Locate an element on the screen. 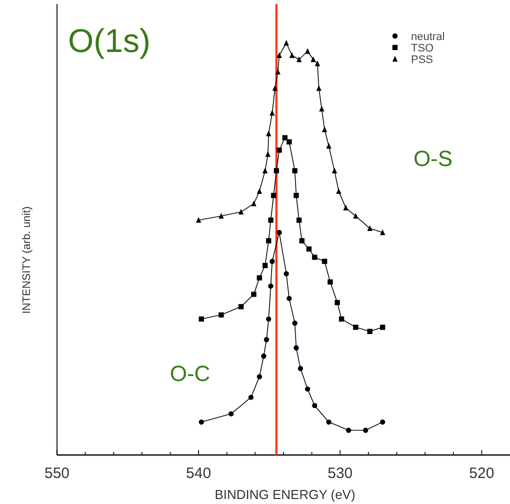 This screenshot has height=504, width=510. legend-label: PSS is located at coordinates (422, 60).